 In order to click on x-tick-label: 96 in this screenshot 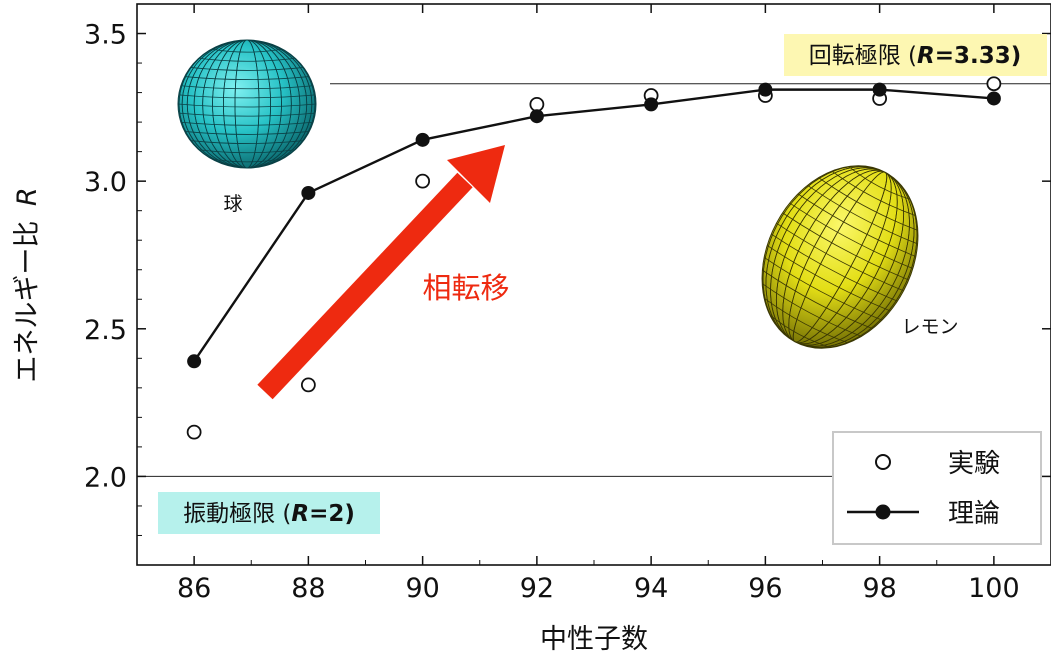, I will do `click(765, 588)`.